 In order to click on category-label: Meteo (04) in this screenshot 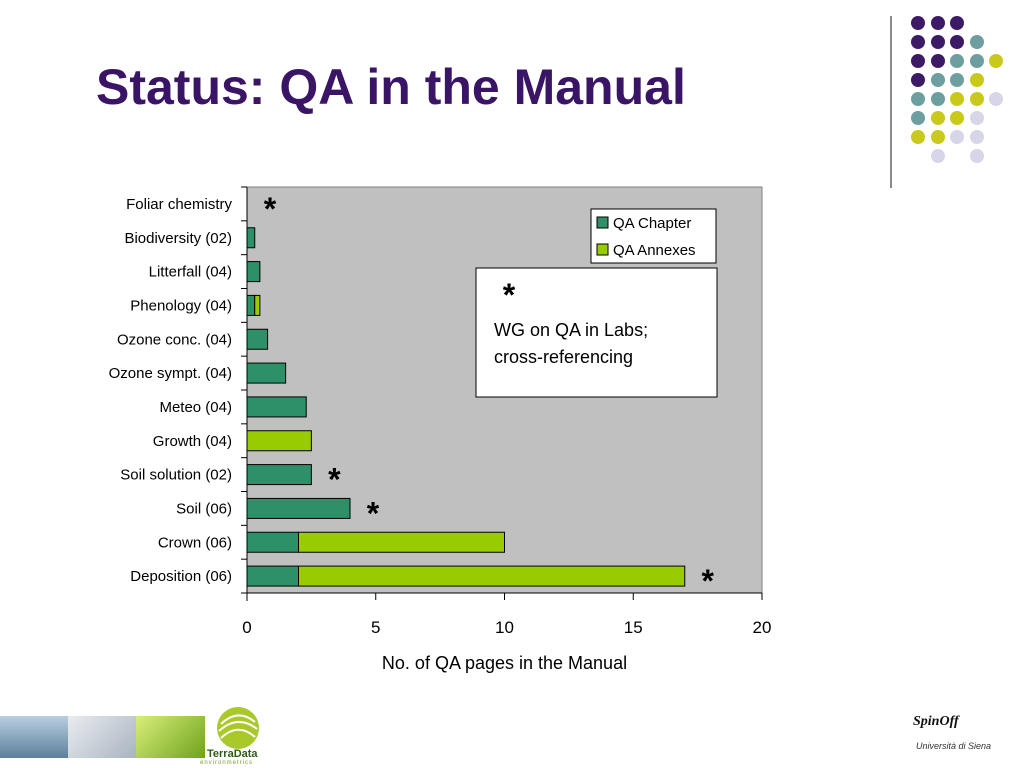, I will do `click(195, 407)`.